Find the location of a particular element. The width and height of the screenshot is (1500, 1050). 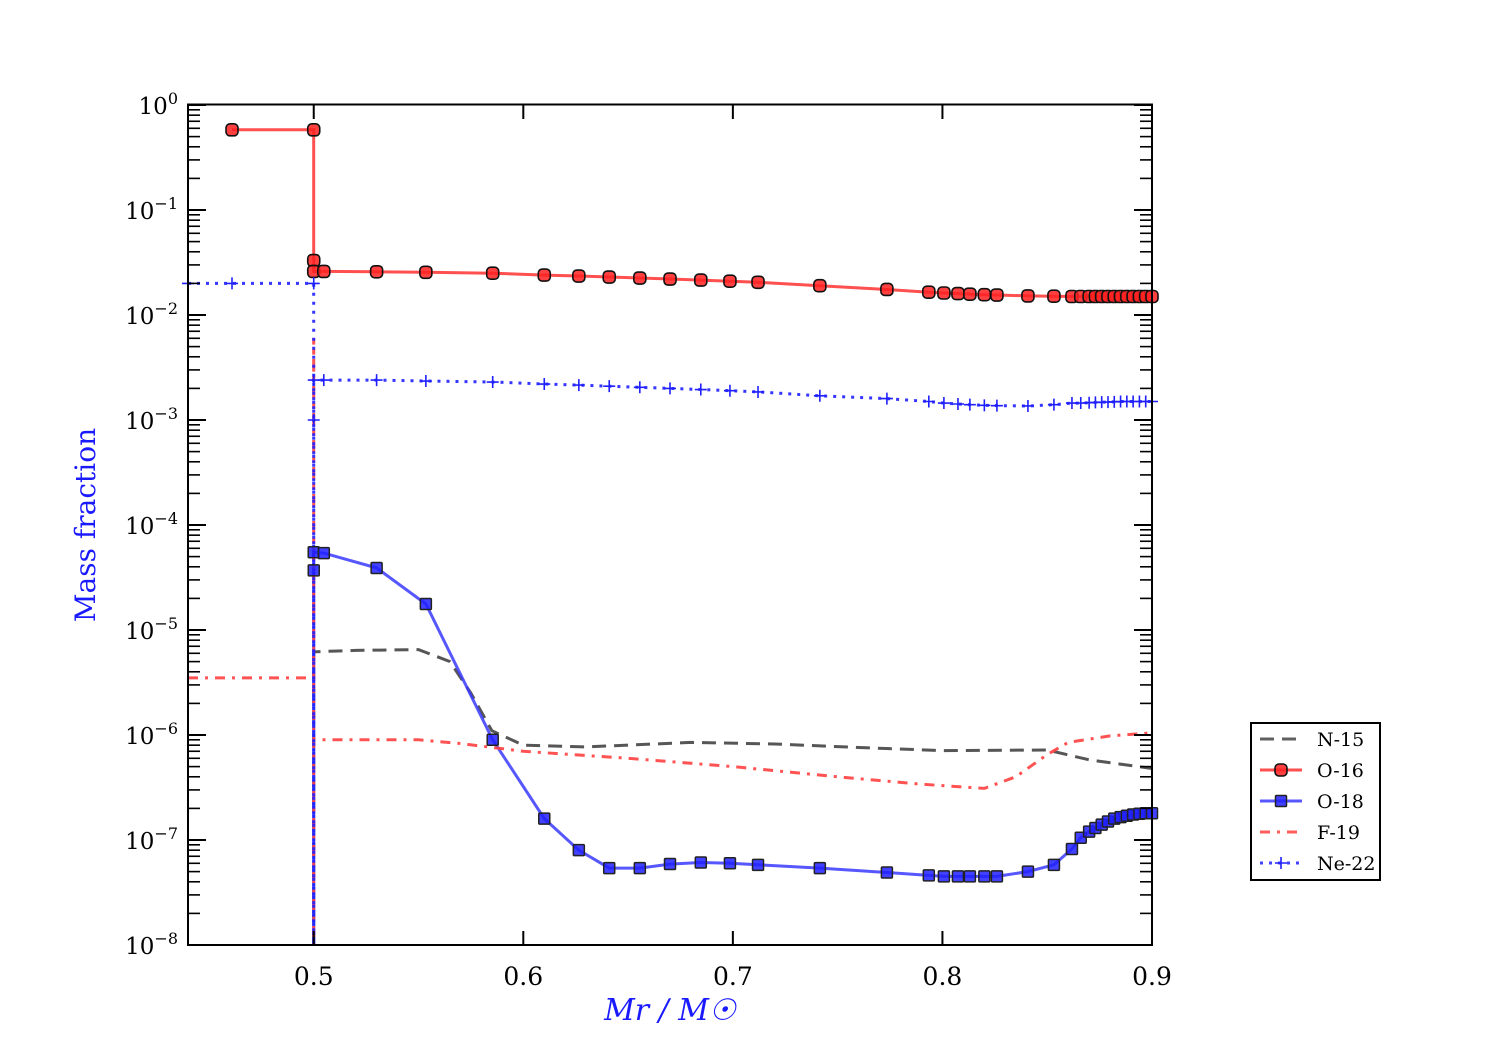

y-tick-label: 10⁻³ is located at coordinates (151, 419).